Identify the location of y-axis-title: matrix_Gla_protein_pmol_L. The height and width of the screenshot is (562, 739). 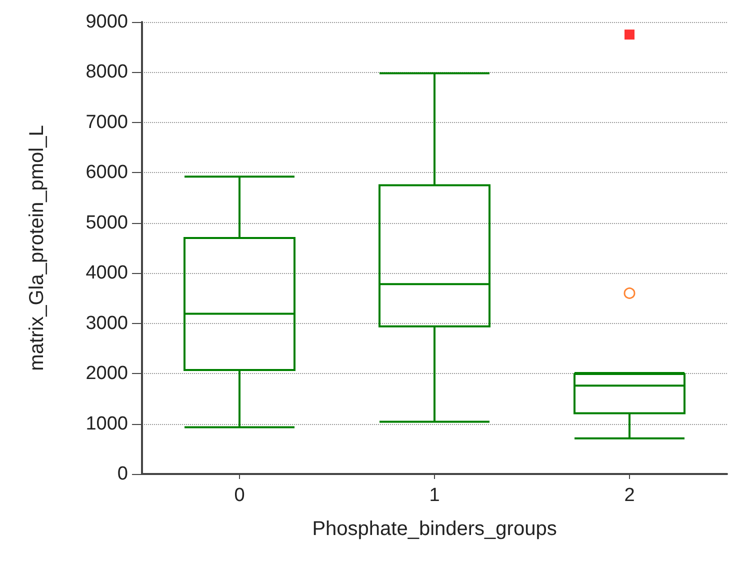
(37, 248).